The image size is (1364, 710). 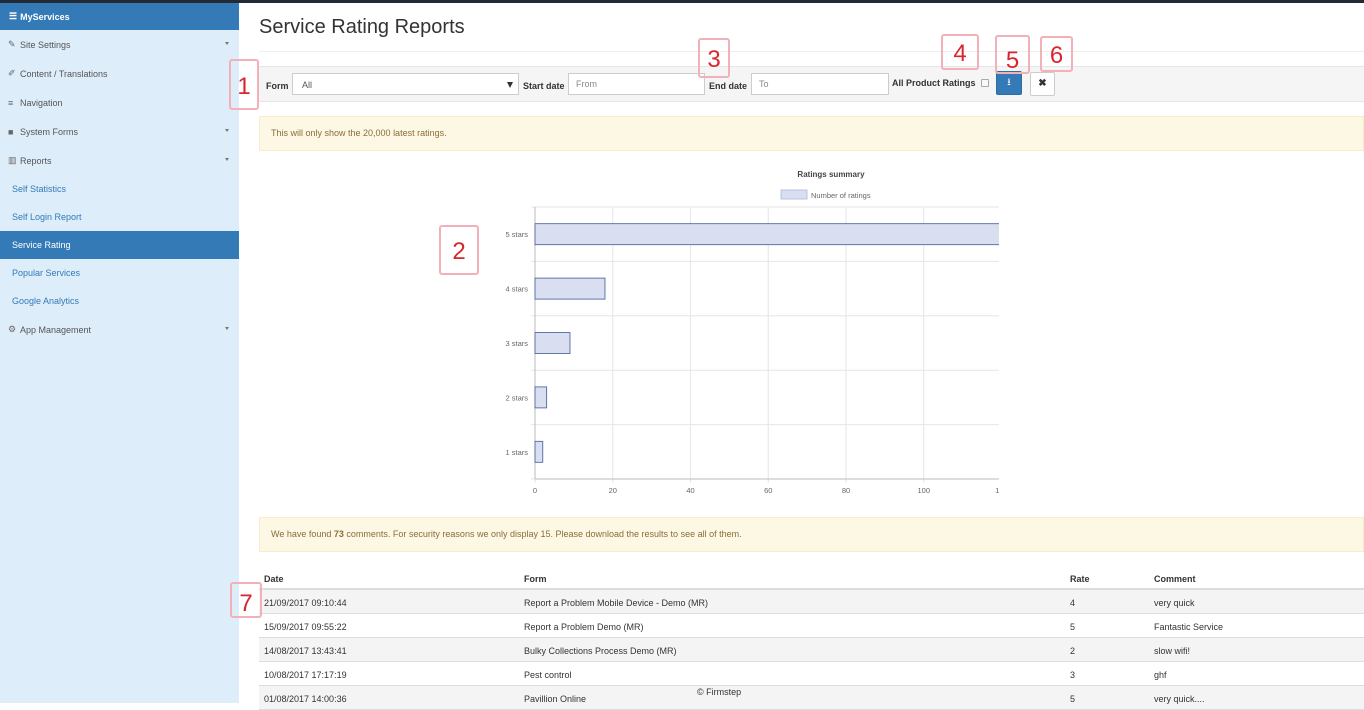 What do you see at coordinates (960, 52) in the screenshot?
I see `annotation-marker-4: 4` at bounding box center [960, 52].